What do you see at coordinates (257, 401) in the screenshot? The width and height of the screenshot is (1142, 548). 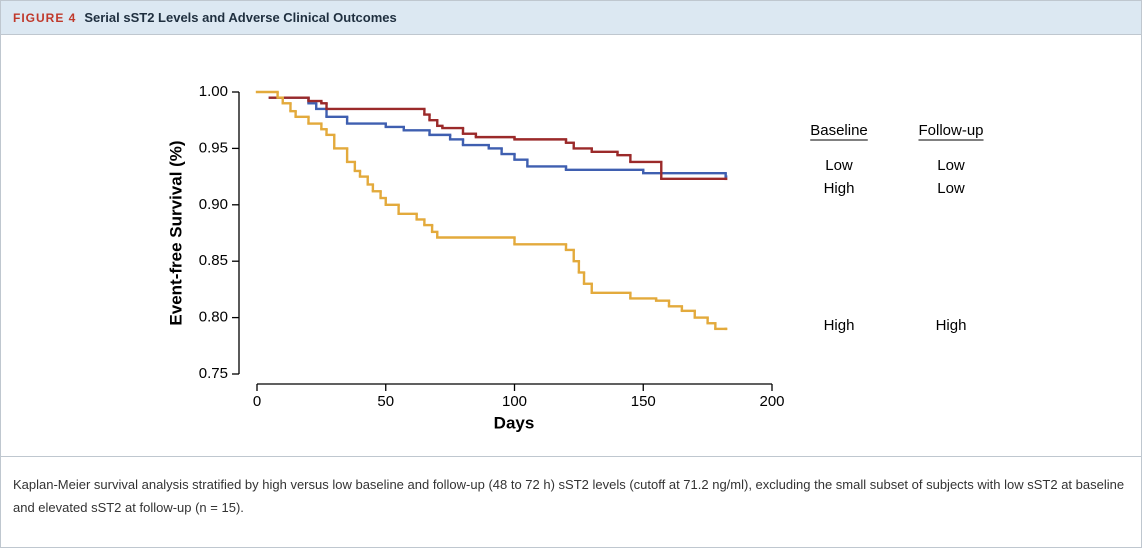 I see `x-tick-label: 0` at bounding box center [257, 401].